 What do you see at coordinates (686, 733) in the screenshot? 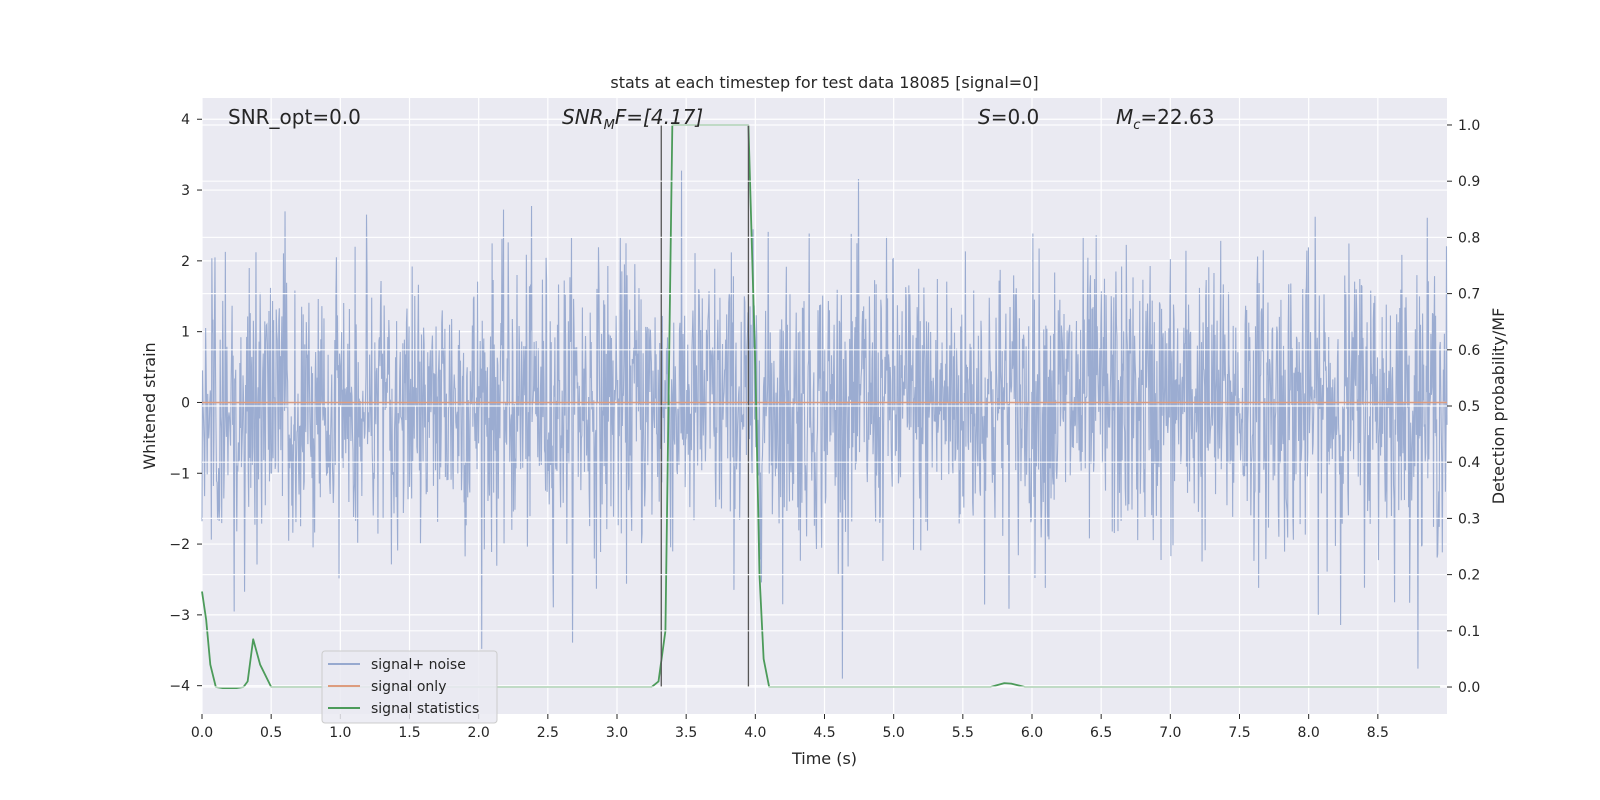
I see `x-tick-label: 3.5` at bounding box center [686, 733].